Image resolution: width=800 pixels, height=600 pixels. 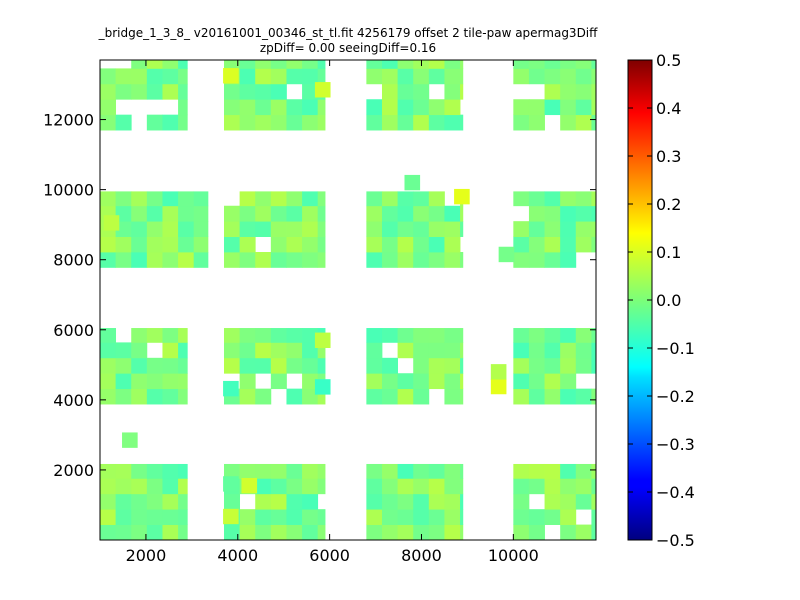 What do you see at coordinates (68, 120) in the screenshot?
I see `y-tick-label: 12000` at bounding box center [68, 120].